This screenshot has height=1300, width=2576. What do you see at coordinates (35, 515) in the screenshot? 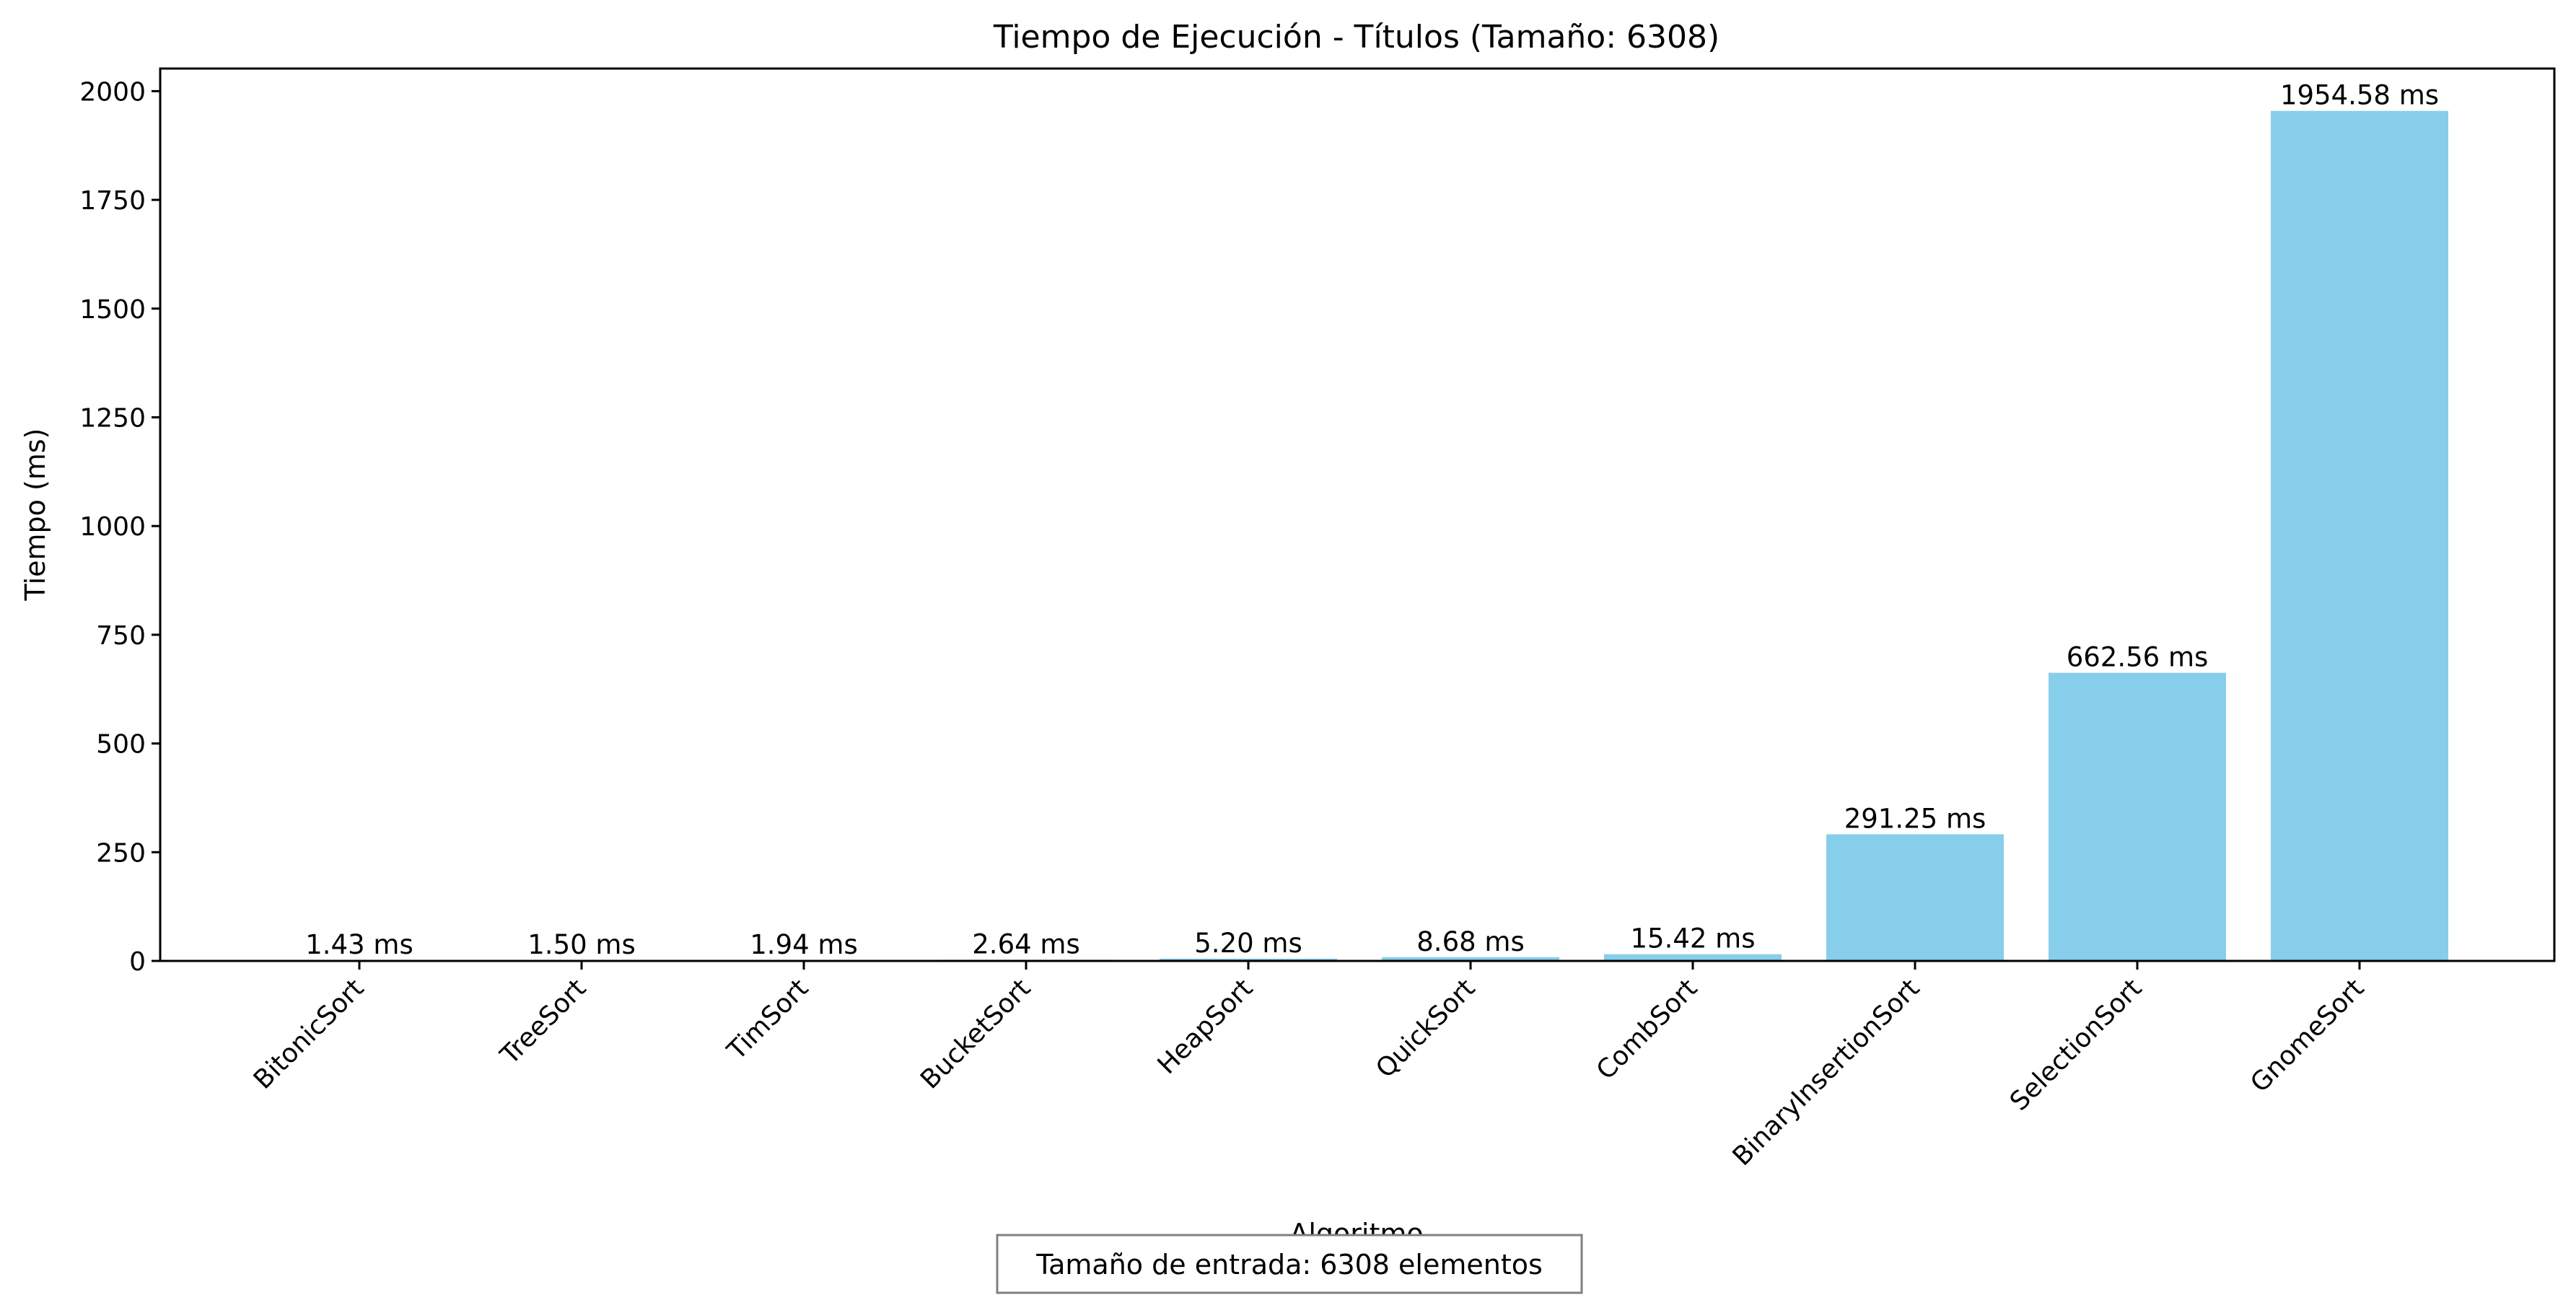
I see `y-axis-label: Tiempo (ms)` at bounding box center [35, 515].